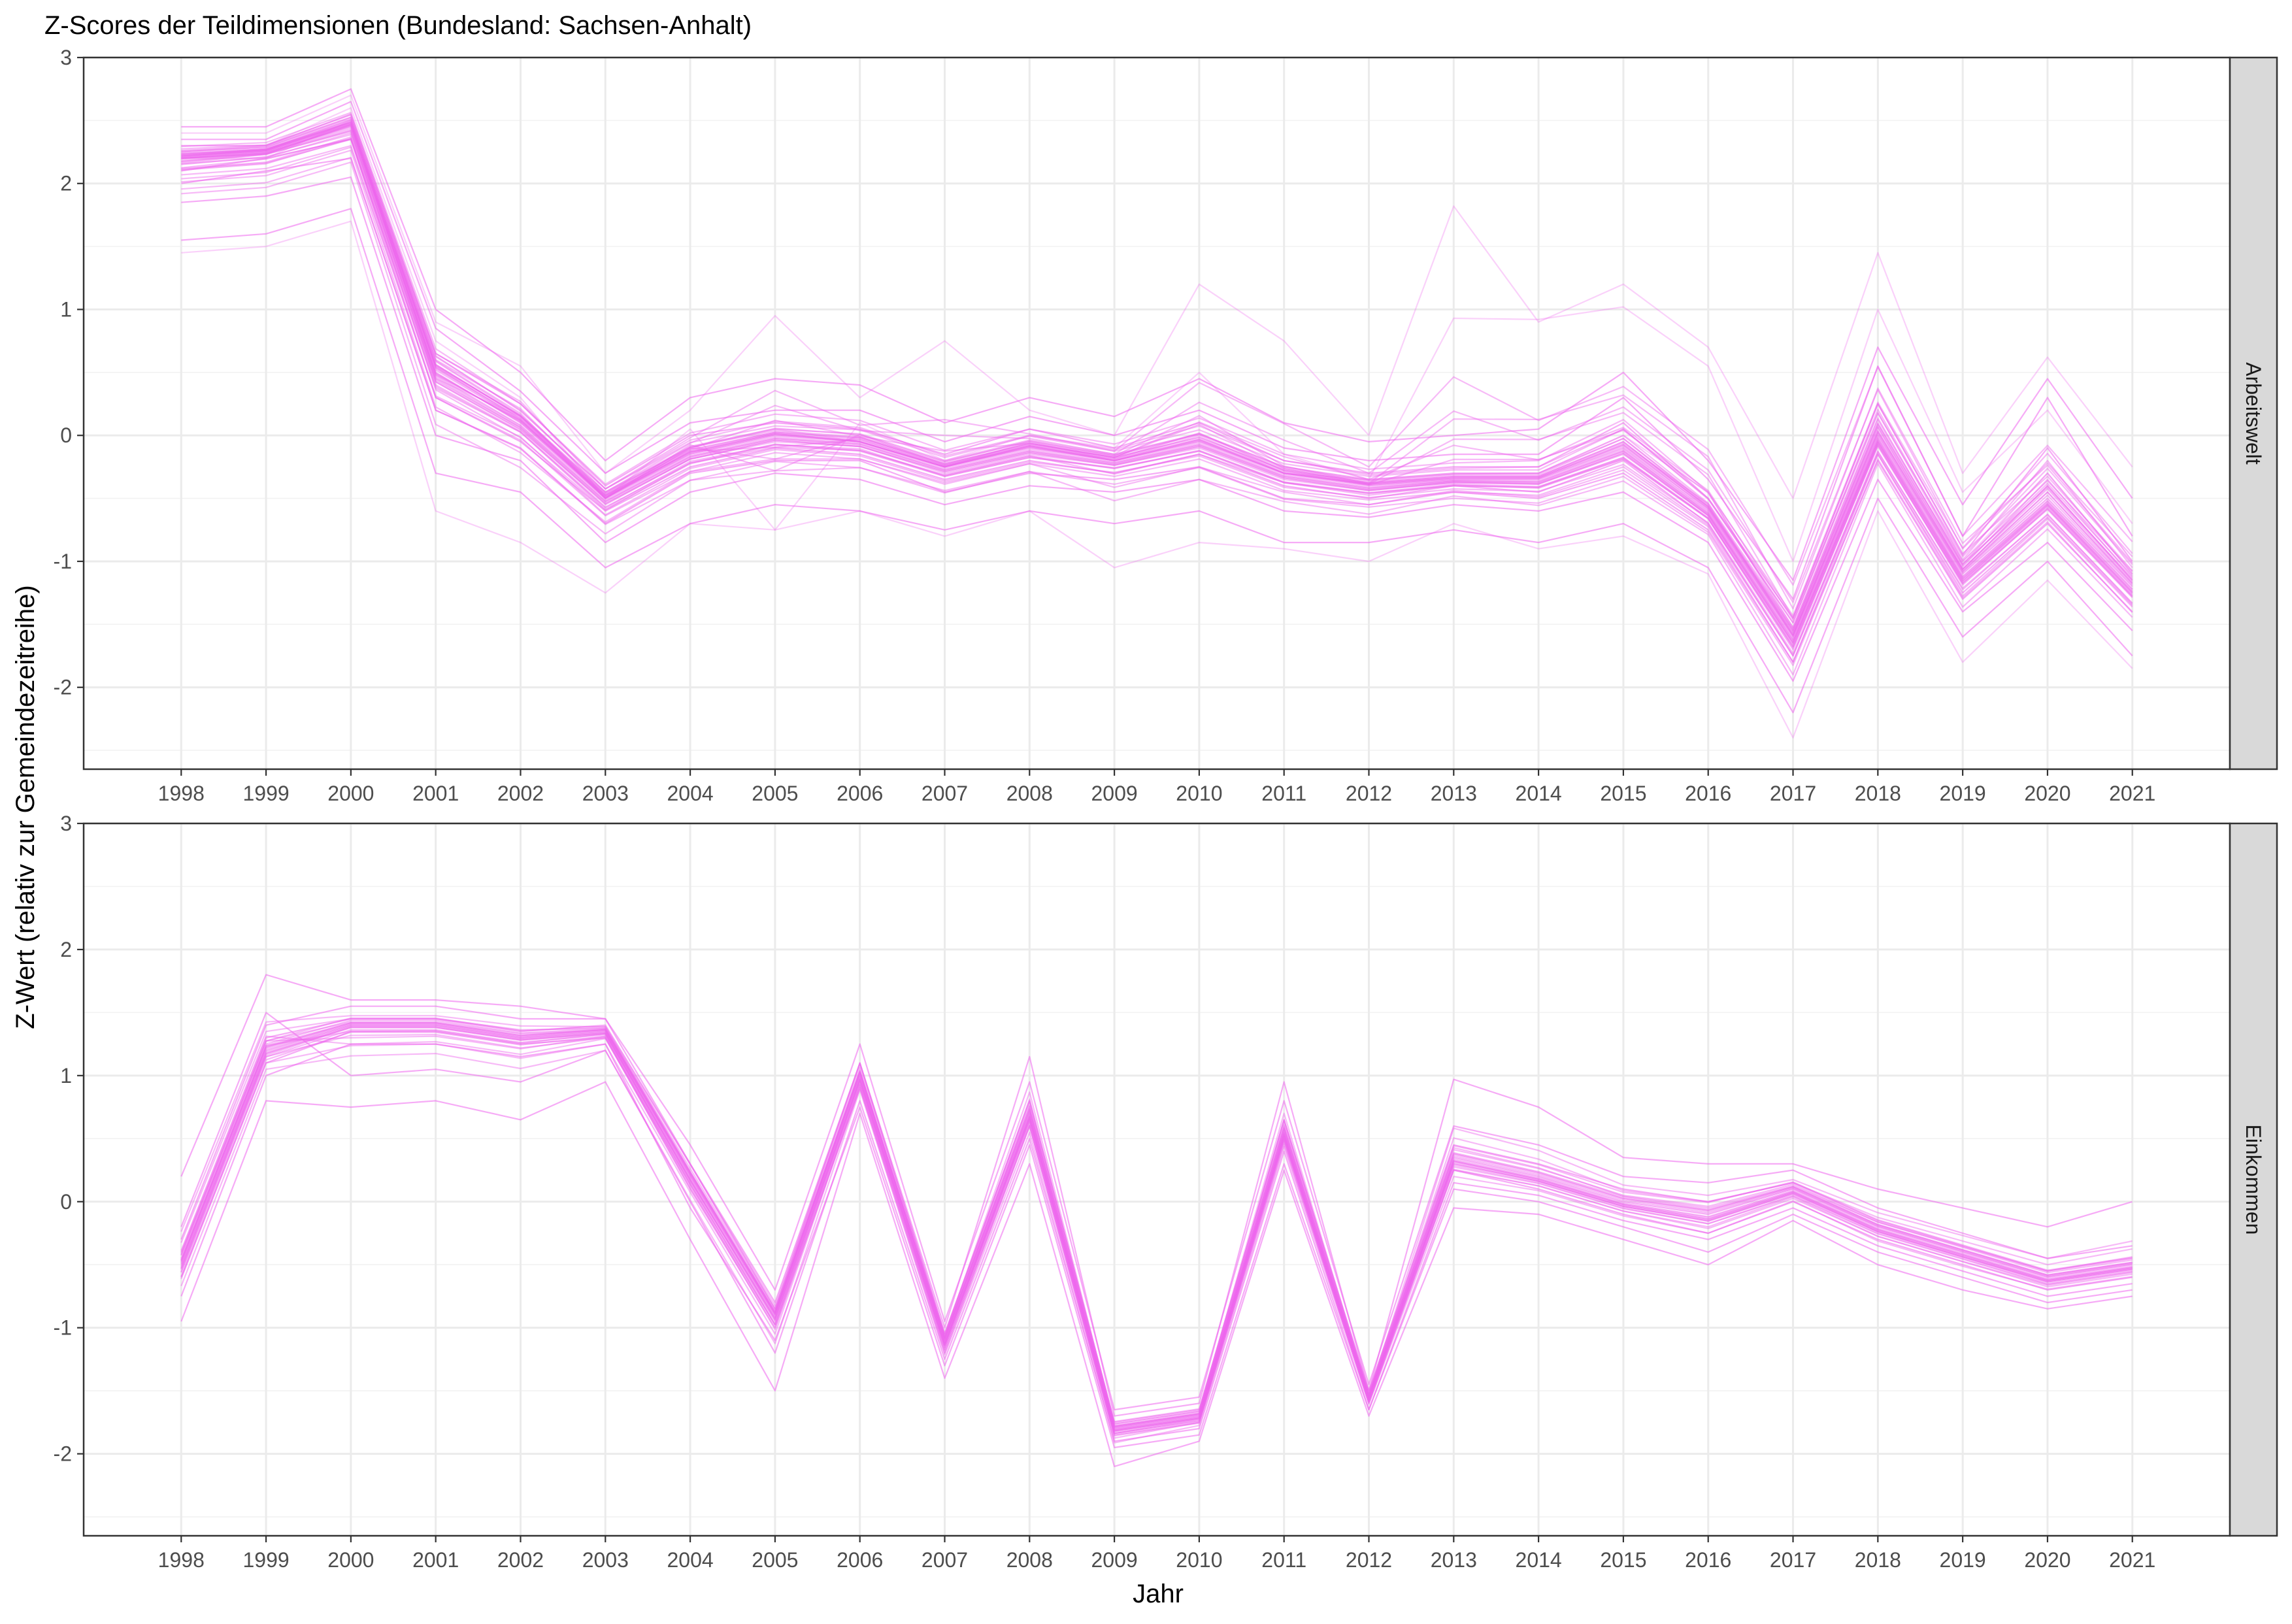  What do you see at coordinates (63, 1328) in the screenshot?
I see `y-tick-label: -1` at bounding box center [63, 1328].